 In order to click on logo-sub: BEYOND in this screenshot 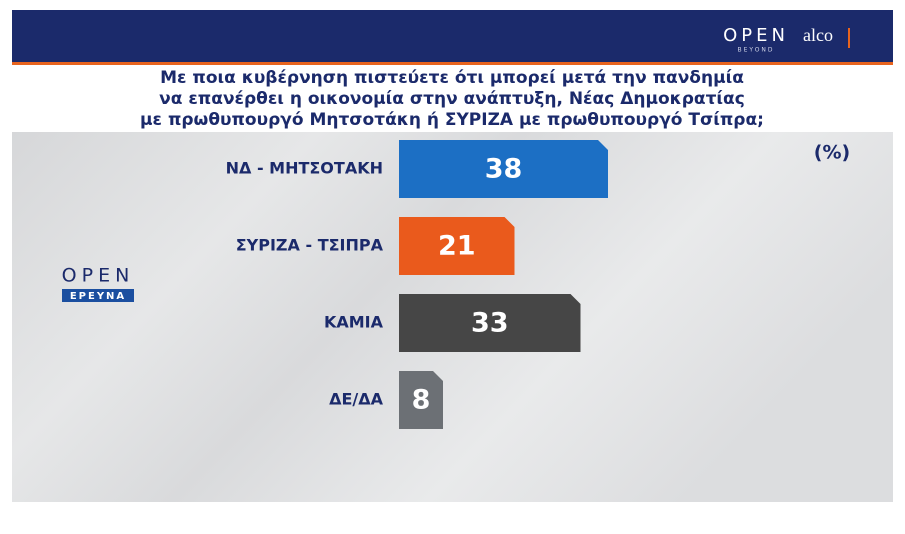, I will do `click(755, 50)`.